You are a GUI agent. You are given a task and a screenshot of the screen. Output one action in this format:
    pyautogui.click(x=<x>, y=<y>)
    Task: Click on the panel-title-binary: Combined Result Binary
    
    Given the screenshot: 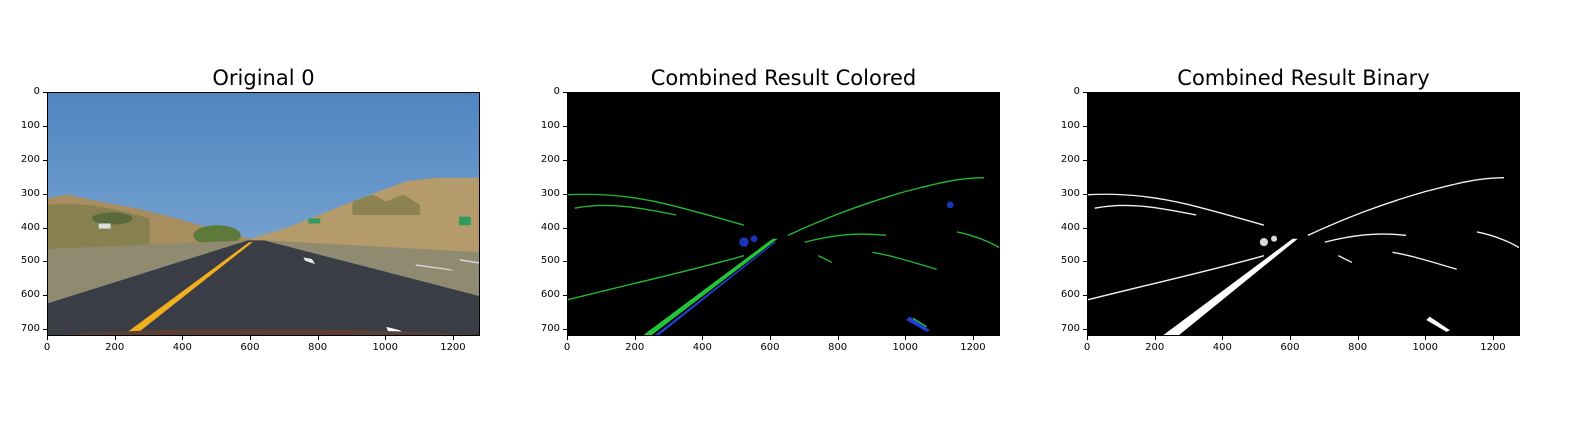 What is the action you would take?
    pyautogui.click(x=1303, y=78)
    